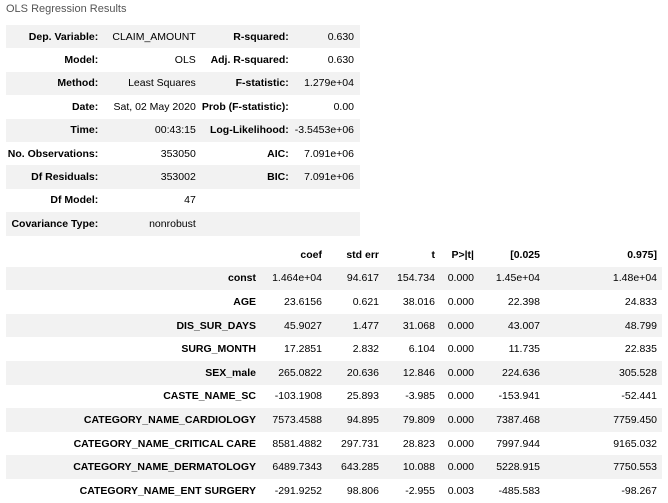  Describe the element at coordinates (216, 325) in the screenshot. I see `variable-name: DIS_SUR_DAYS` at that location.